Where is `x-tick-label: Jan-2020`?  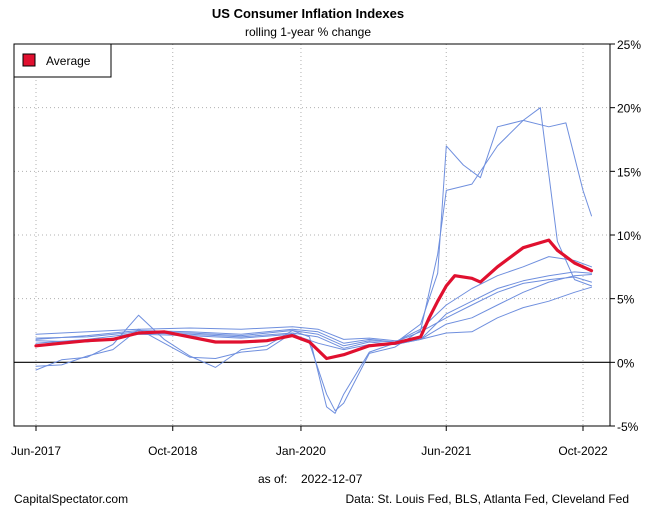 x-tick-label: Jan-2020 is located at coordinates (301, 451).